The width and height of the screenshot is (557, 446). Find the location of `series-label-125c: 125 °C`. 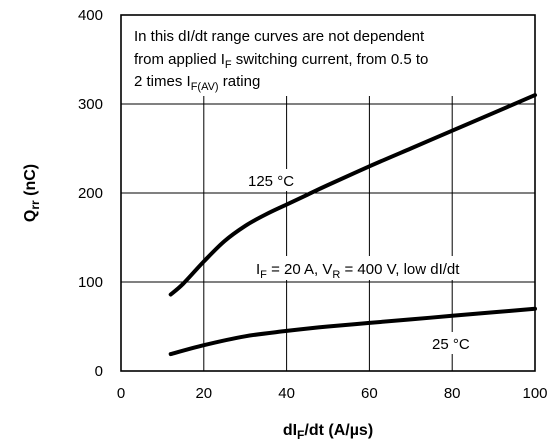

series-label-125c: 125 °C is located at coordinates (271, 181).